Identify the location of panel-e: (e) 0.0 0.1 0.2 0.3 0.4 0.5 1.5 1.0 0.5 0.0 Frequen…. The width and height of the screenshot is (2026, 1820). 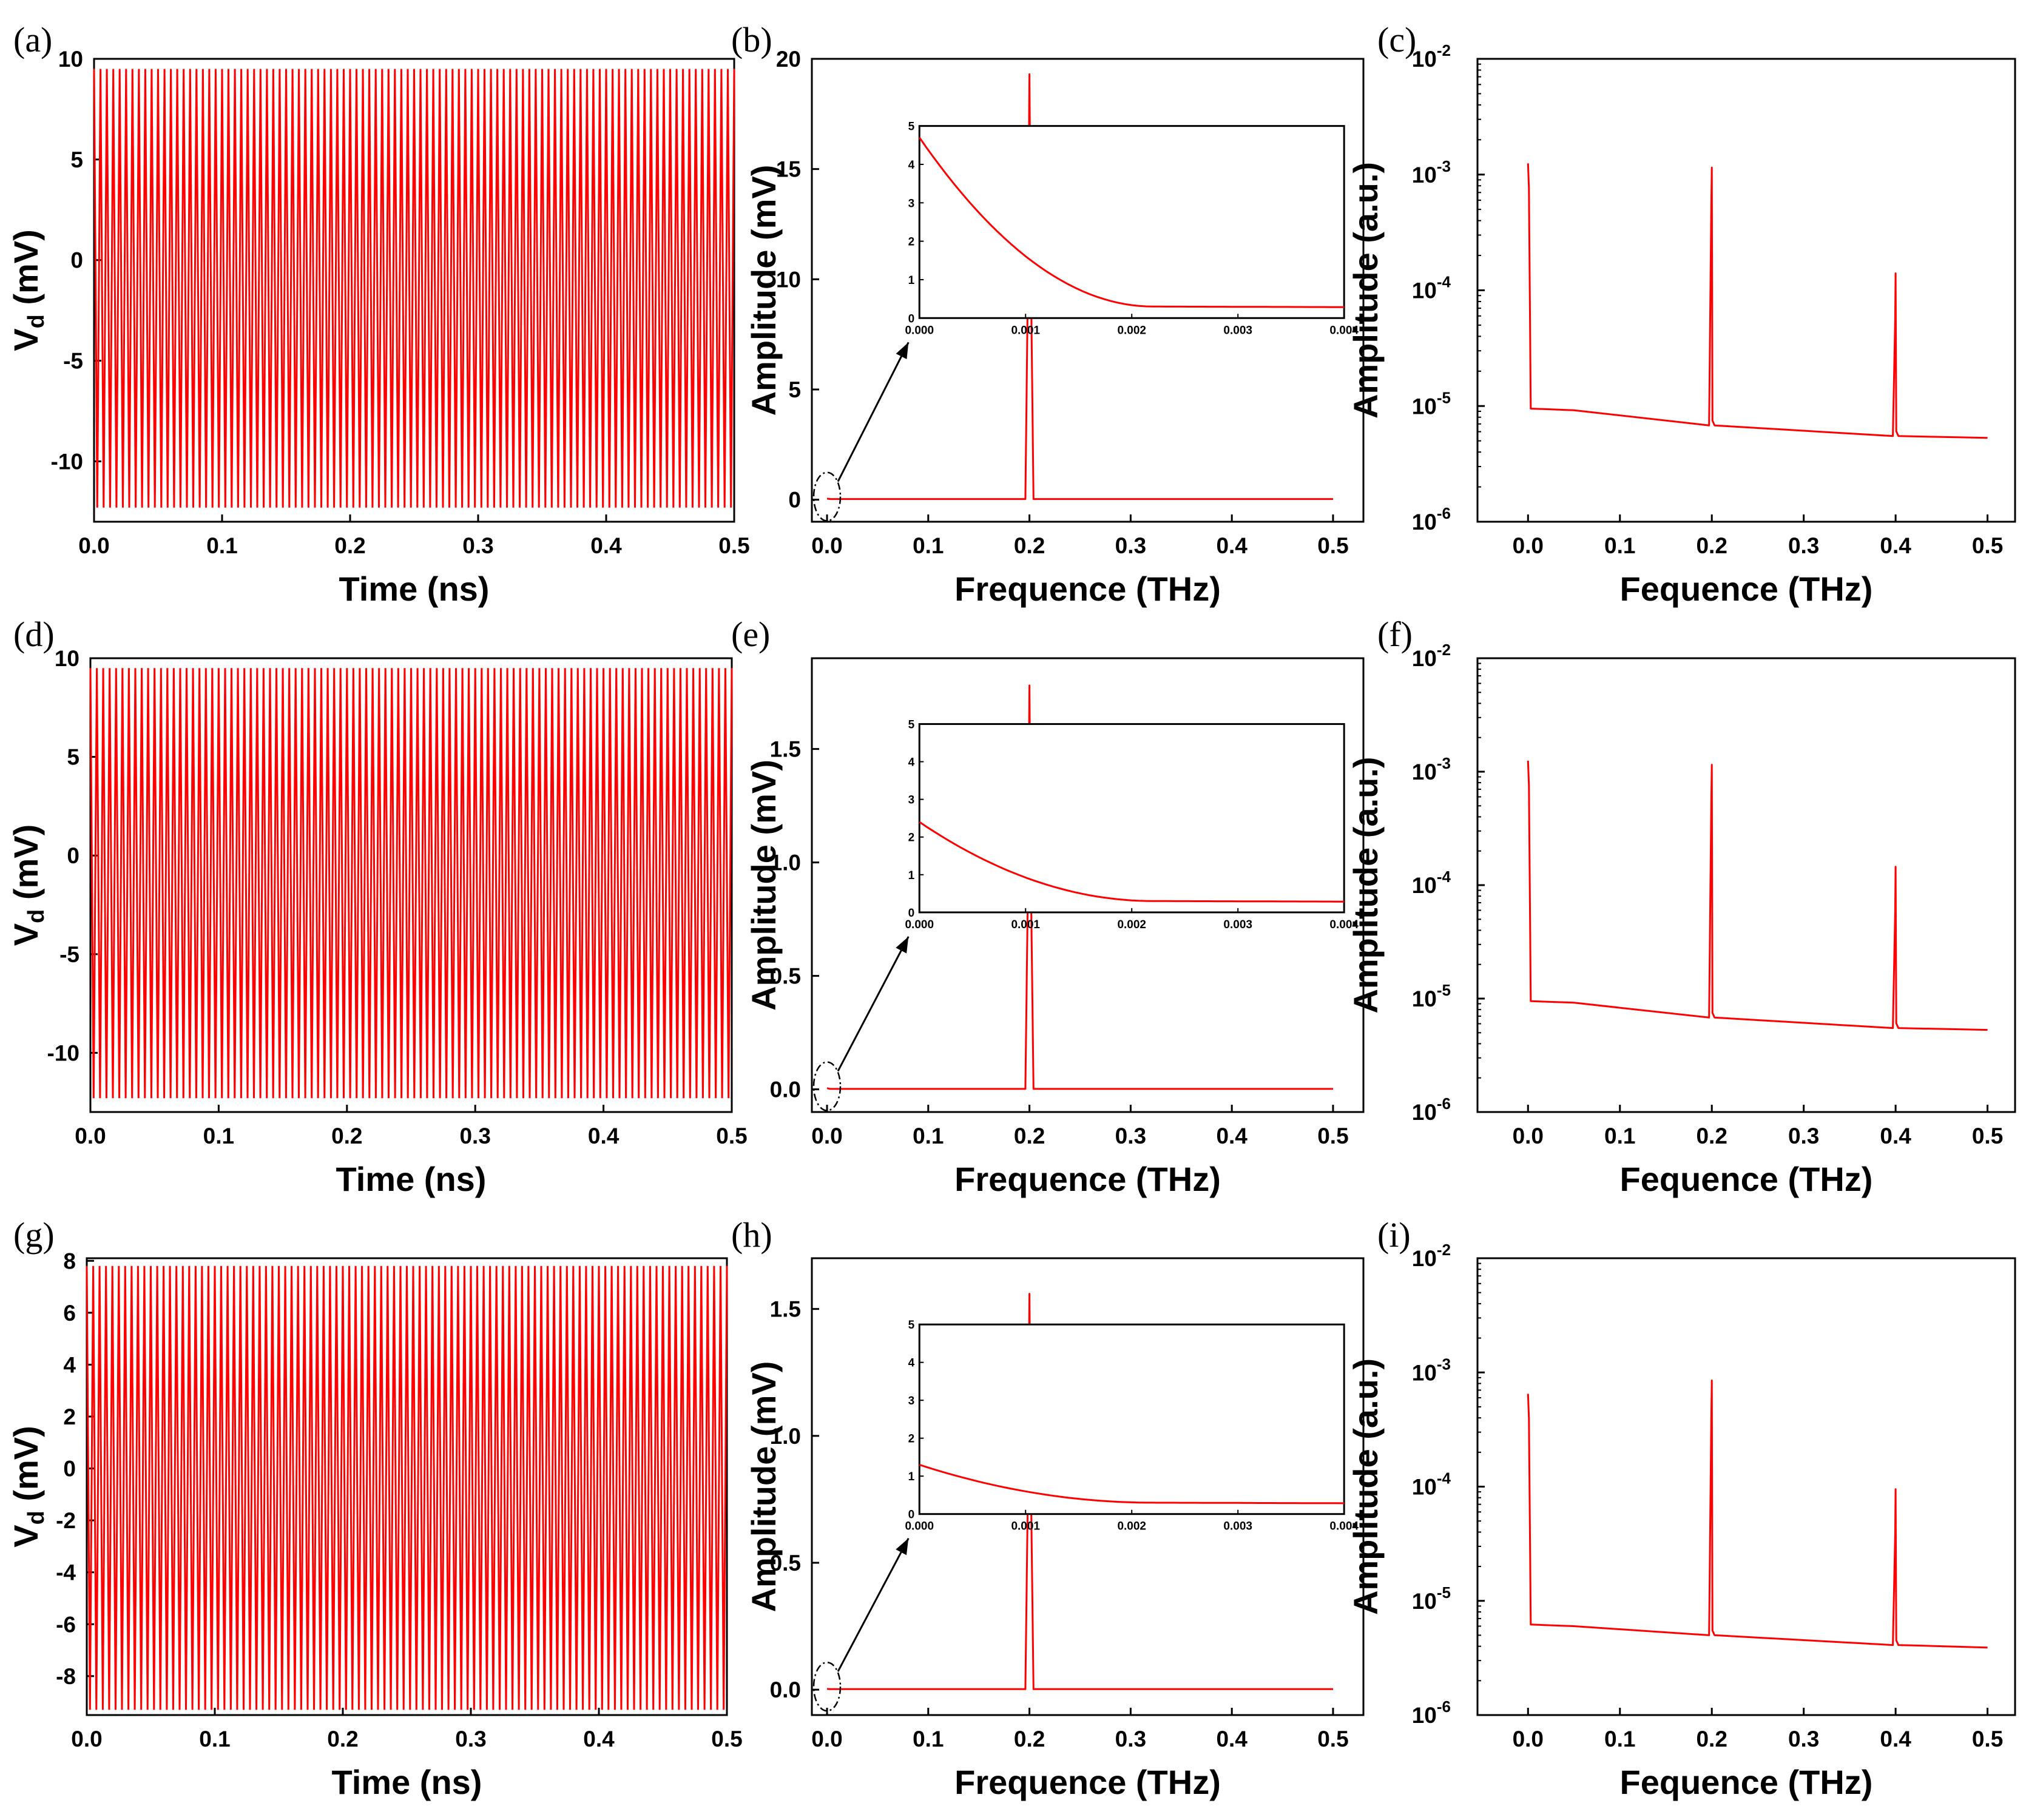
(1048, 906).